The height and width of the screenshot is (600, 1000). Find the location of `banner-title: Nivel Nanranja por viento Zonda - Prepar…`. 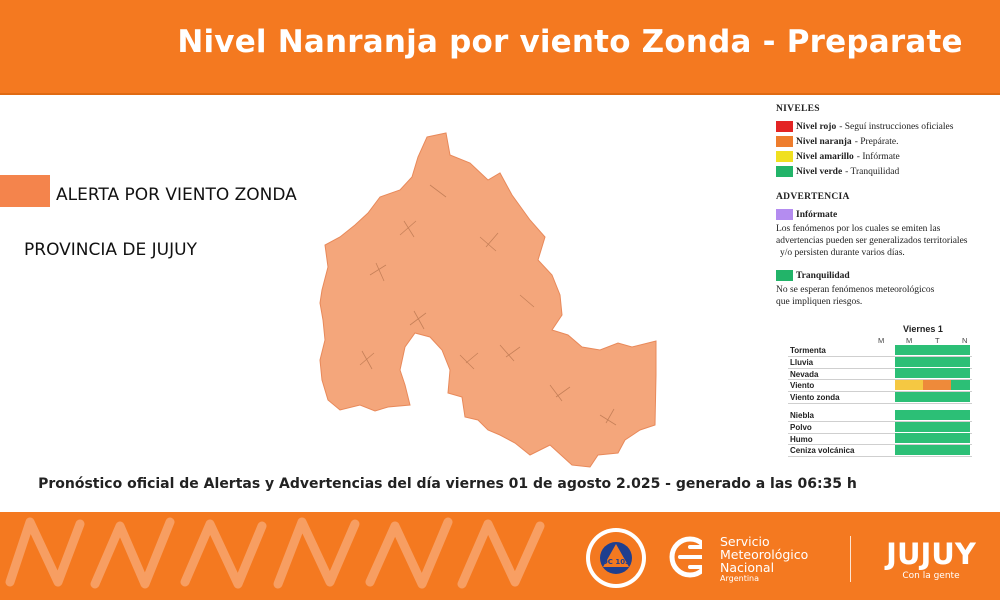

banner-title: Nivel Nanranja por viento Zonda - Prepar… is located at coordinates (570, 42).